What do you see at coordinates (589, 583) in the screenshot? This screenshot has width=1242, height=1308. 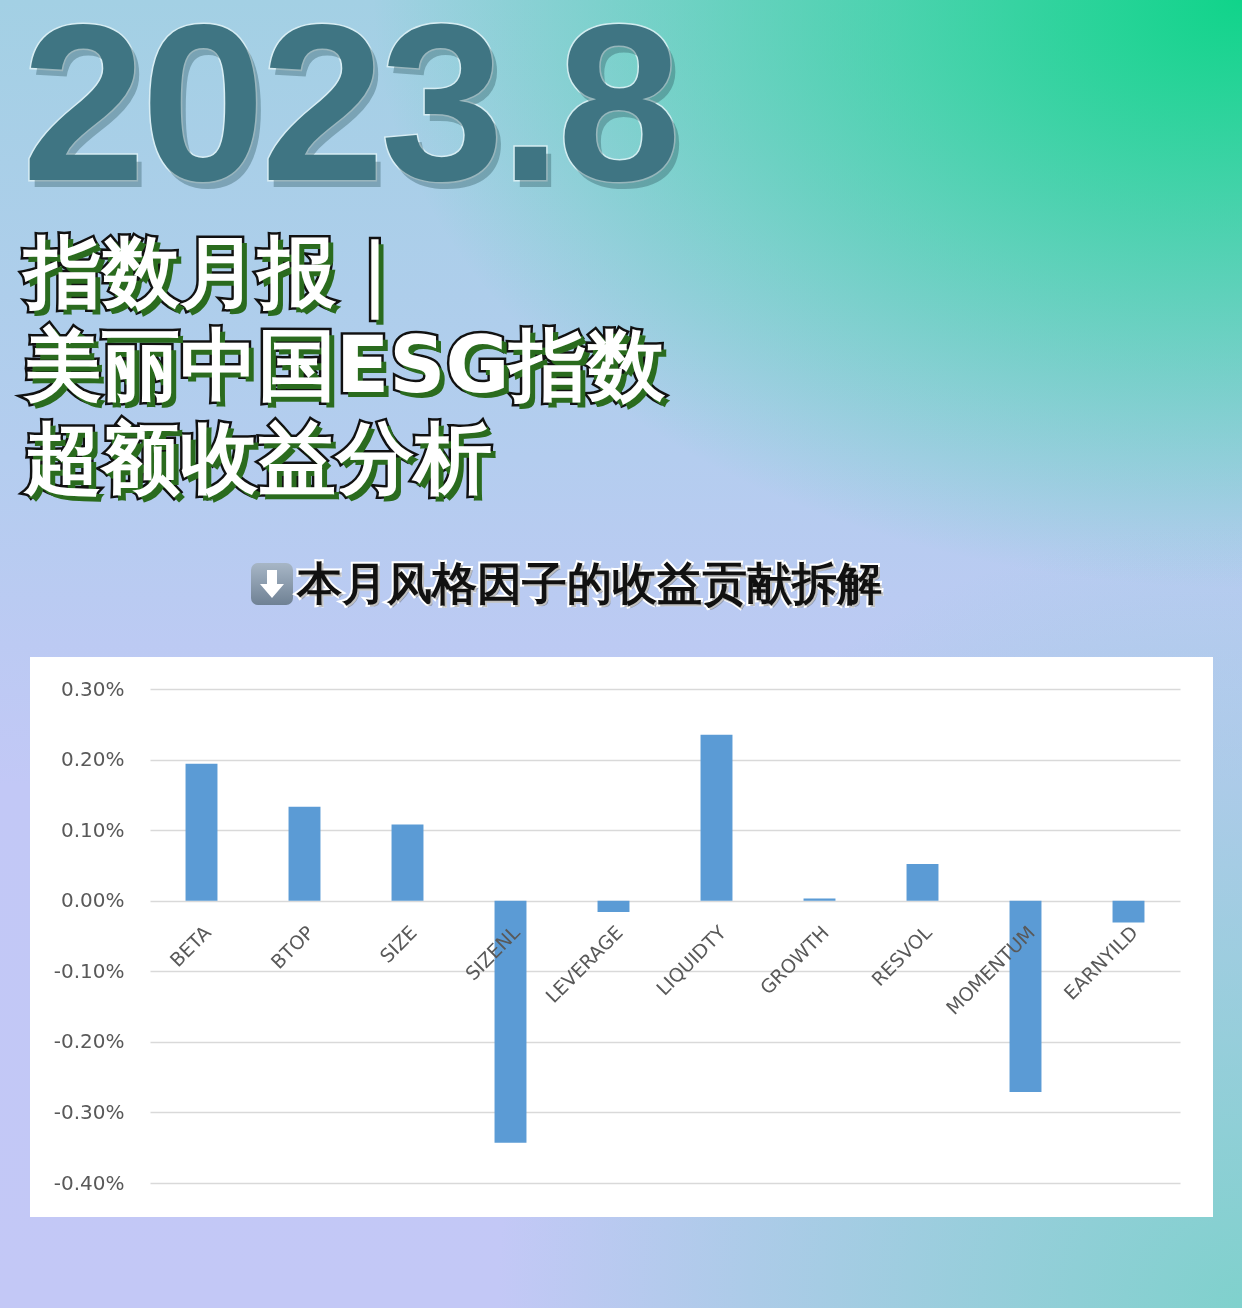 I see `chart-subtitle: 本月风格因子的收益贡献拆解` at bounding box center [589, 583].